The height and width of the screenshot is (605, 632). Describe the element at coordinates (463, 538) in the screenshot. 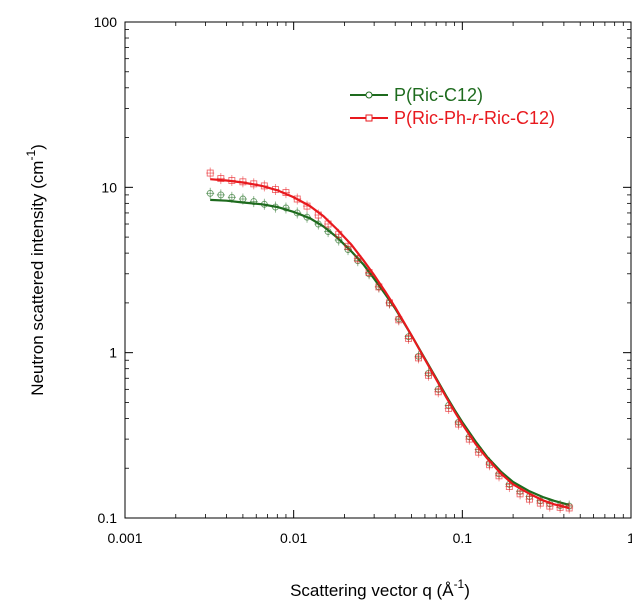

I see `x-tick-label: 0.1` at that location.